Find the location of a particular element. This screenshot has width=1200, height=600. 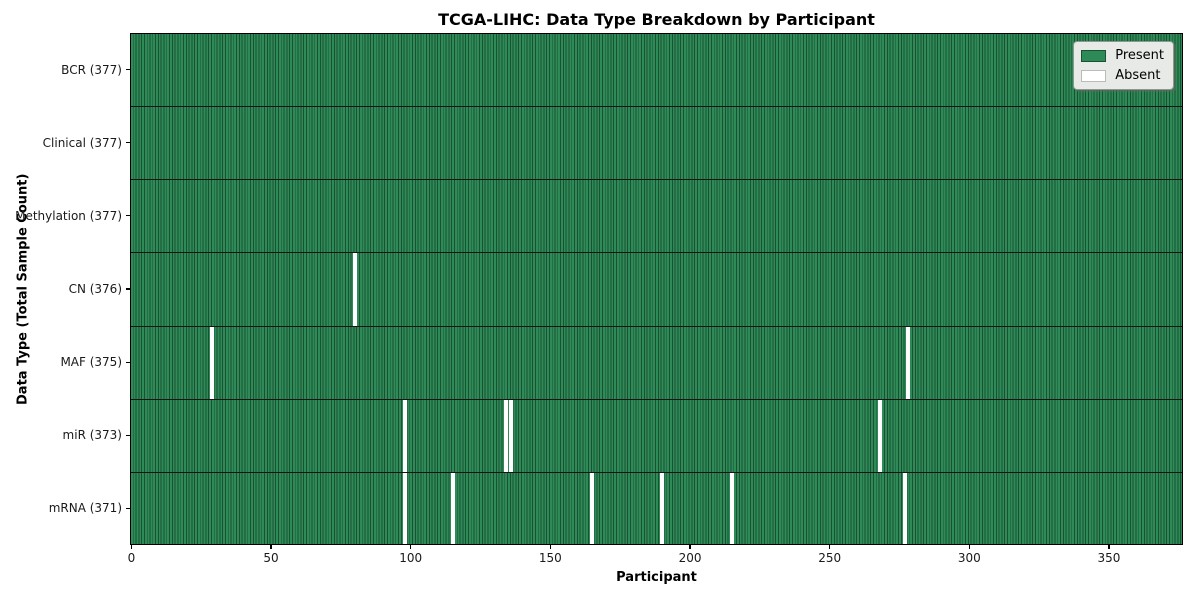

heatmap-row-BCR is located at coordinates (656, 70).